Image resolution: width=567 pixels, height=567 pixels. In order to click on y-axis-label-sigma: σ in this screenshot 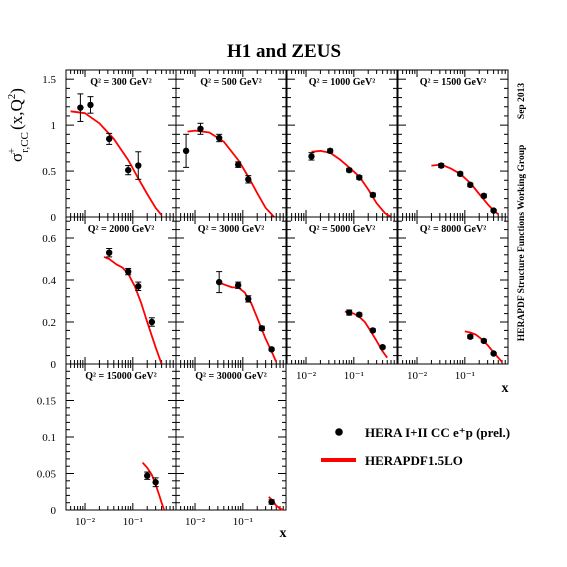, I will do `click(16, 157)`.